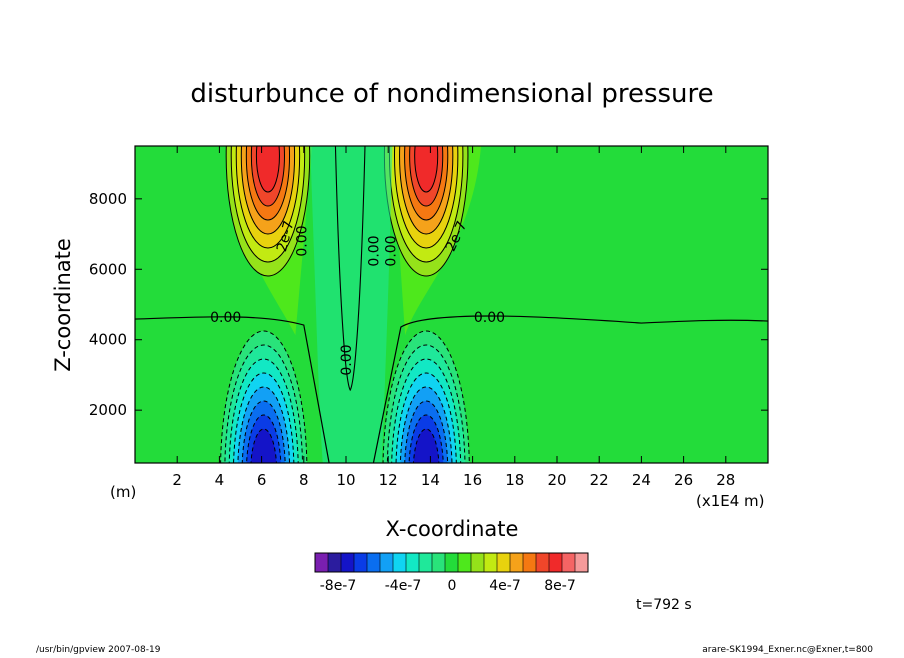 The image size is (904, 658). Describe the element at coordinates (504, 586) in the screenshot. I see `colorbar-label: 4e-7` at that location.